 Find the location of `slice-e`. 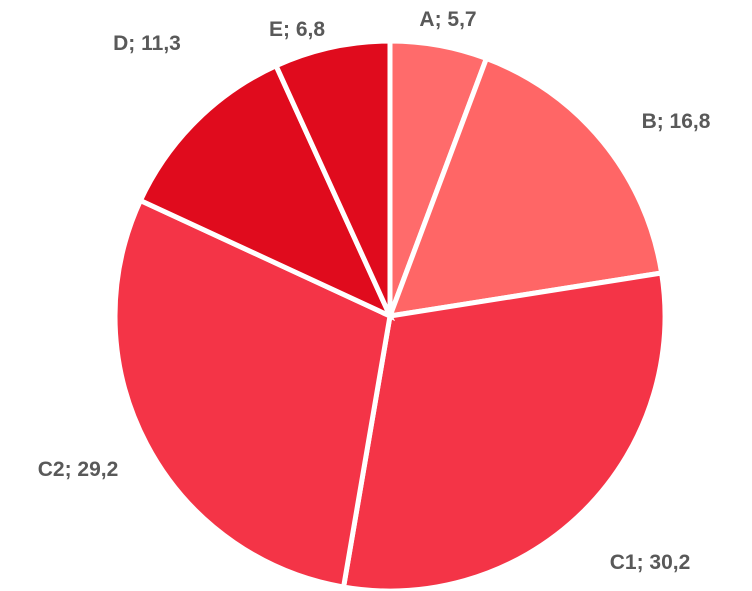

slice-e is located at coordinates (332, 178).